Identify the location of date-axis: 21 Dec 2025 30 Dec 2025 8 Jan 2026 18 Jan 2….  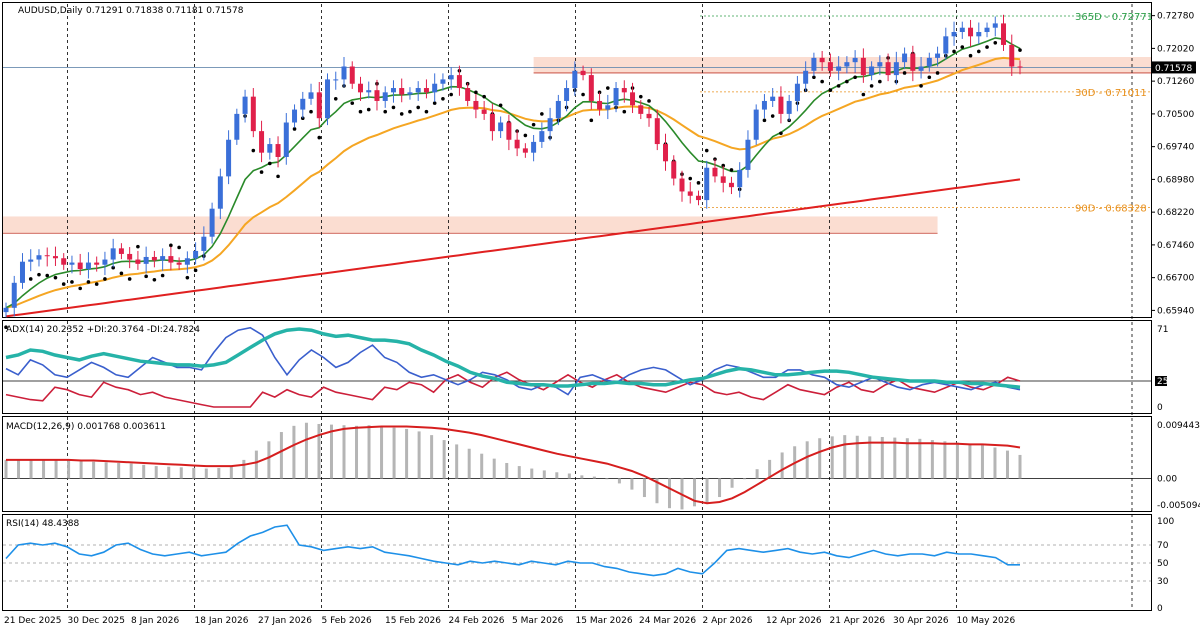
(509, 621).